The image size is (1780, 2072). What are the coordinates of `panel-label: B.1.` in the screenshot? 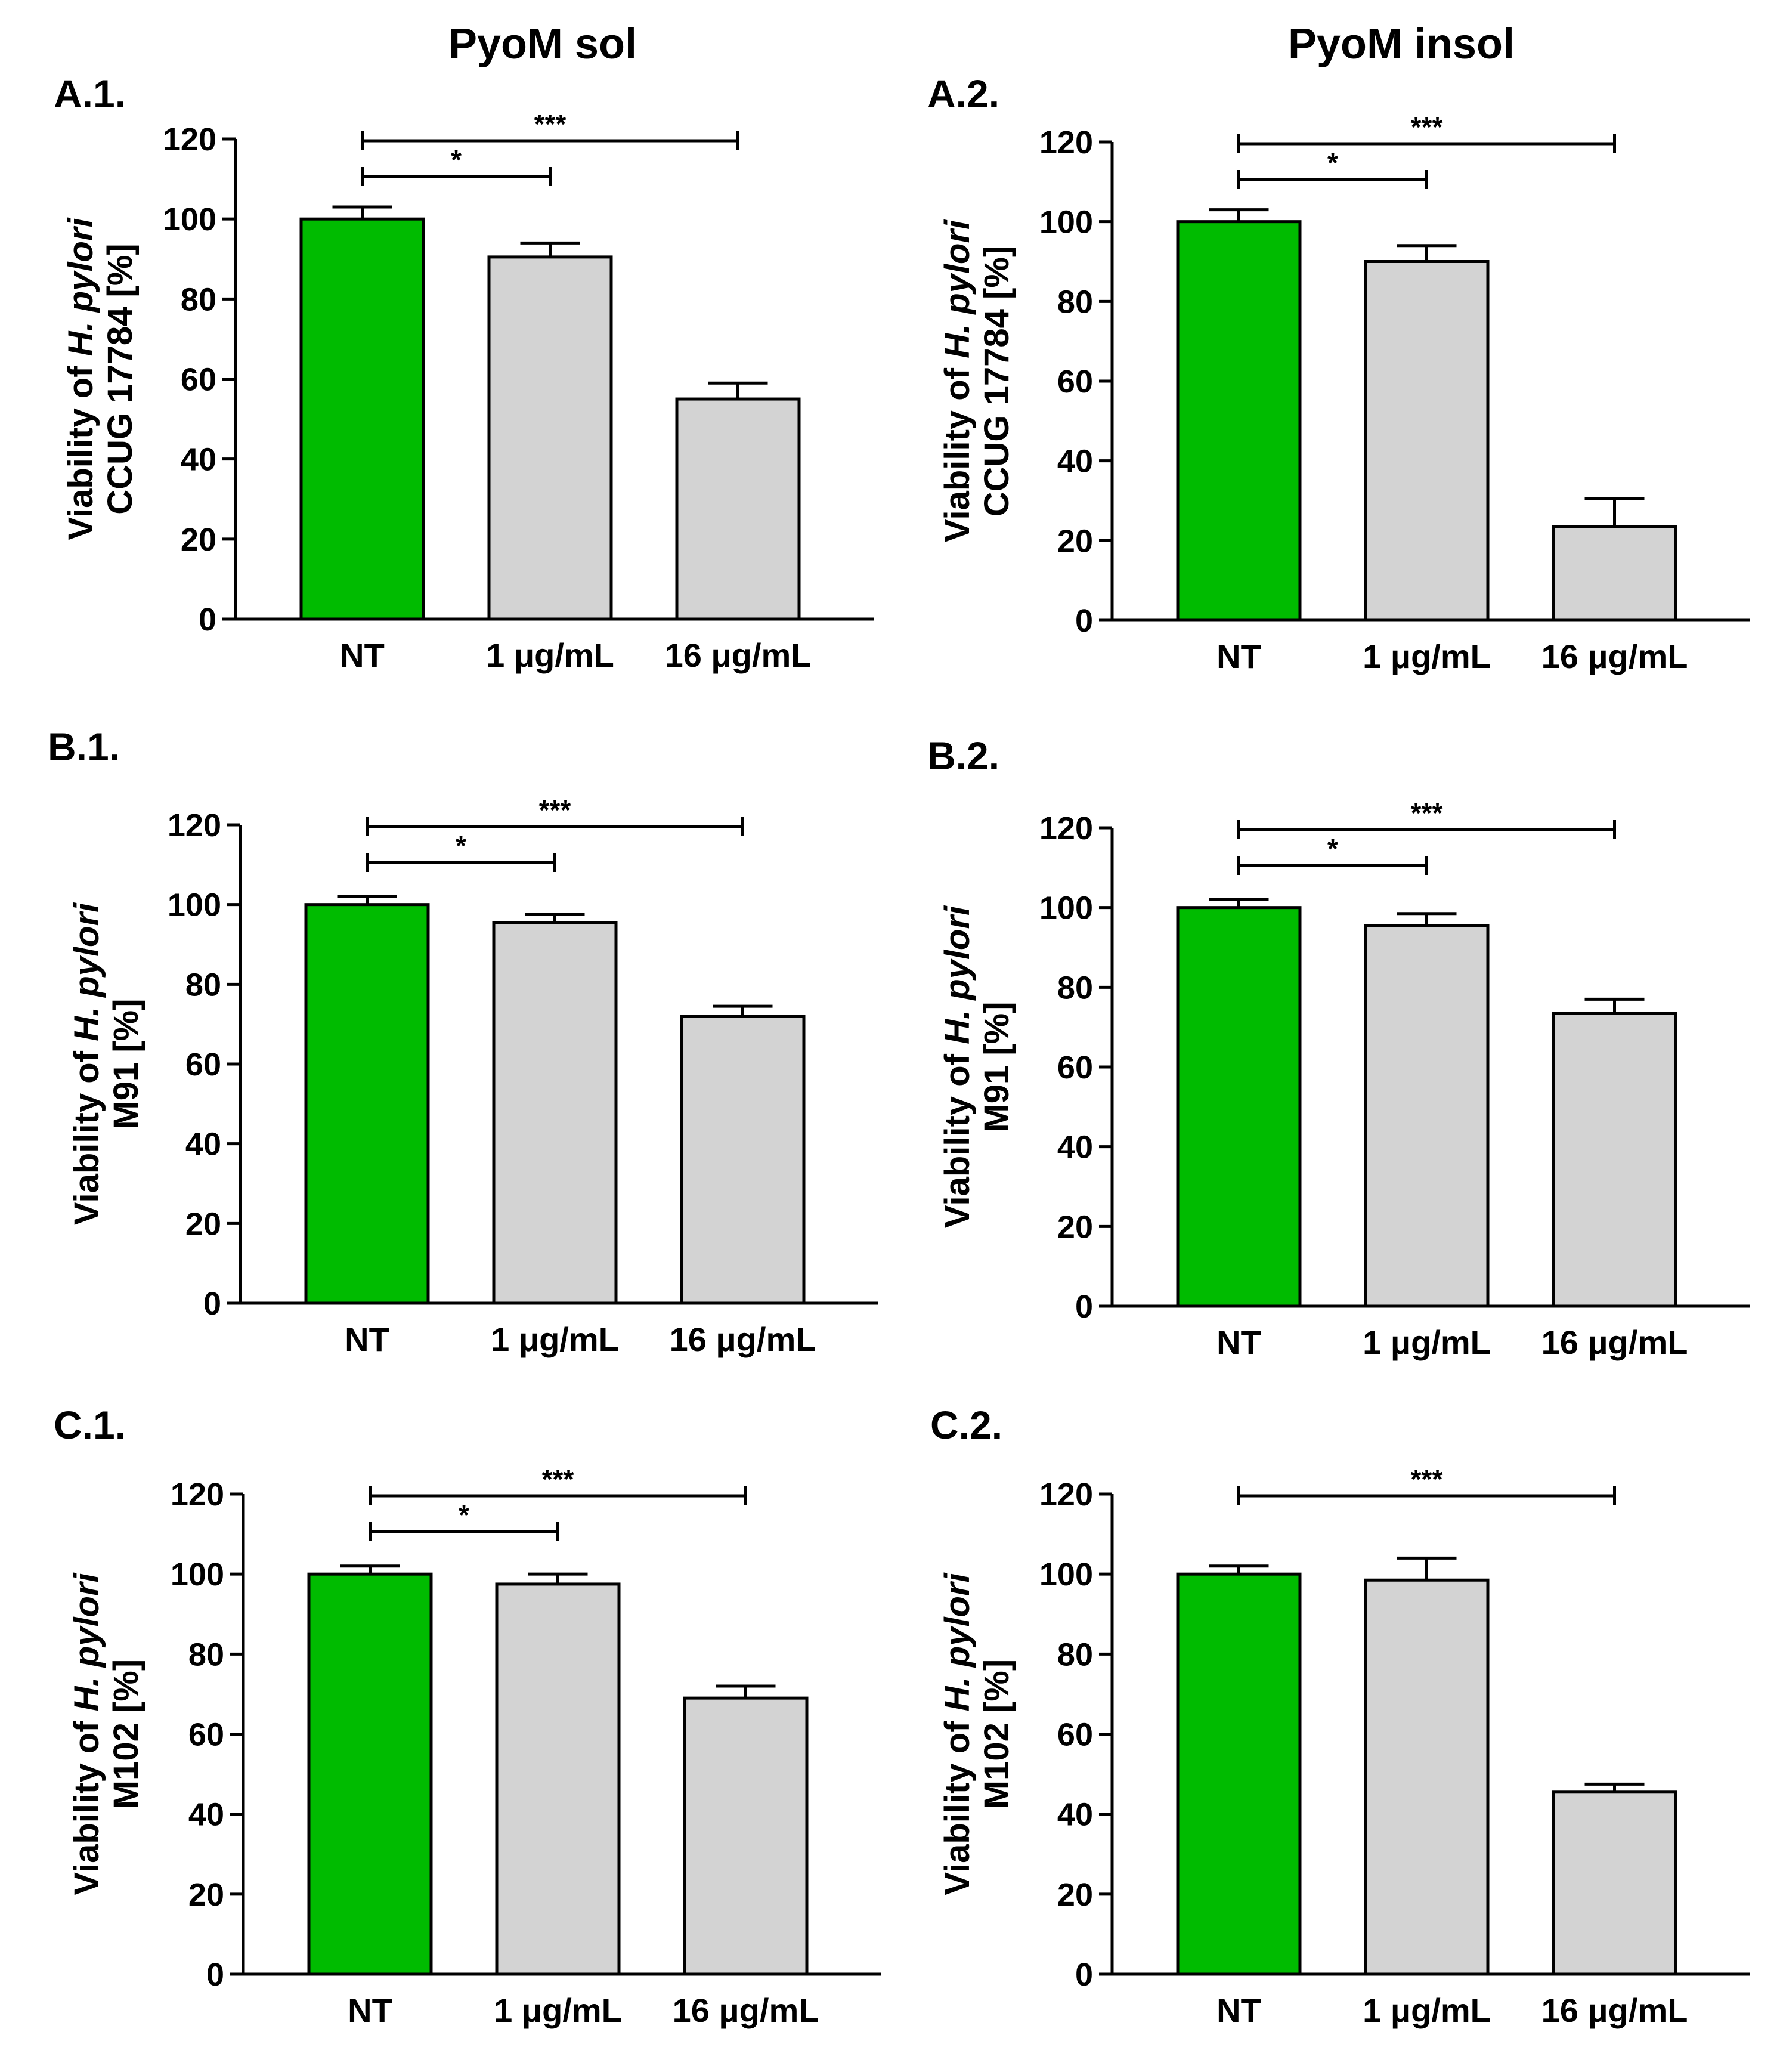 It's located at (84, 747).